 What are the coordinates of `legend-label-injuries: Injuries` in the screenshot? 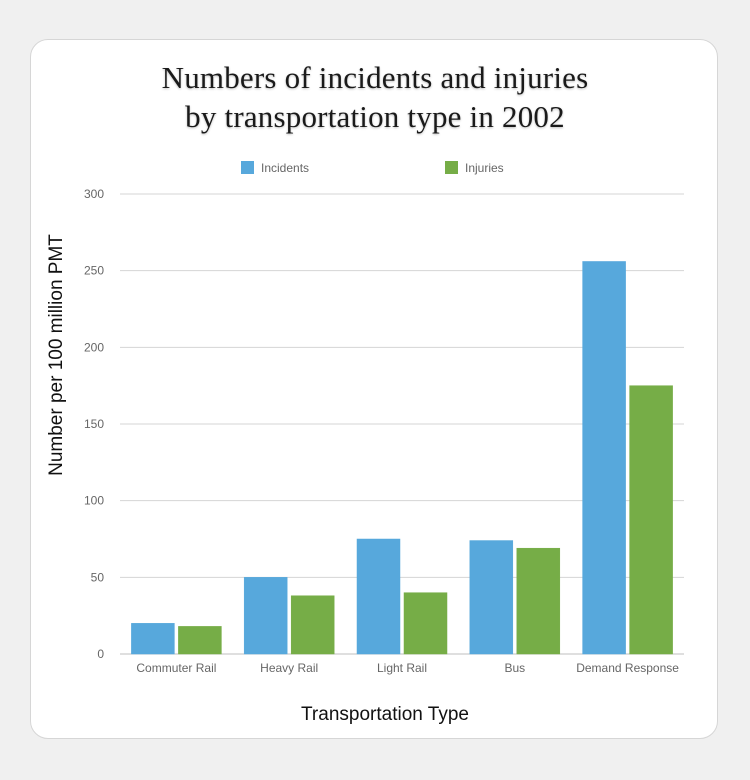 It's located at (484, 168).